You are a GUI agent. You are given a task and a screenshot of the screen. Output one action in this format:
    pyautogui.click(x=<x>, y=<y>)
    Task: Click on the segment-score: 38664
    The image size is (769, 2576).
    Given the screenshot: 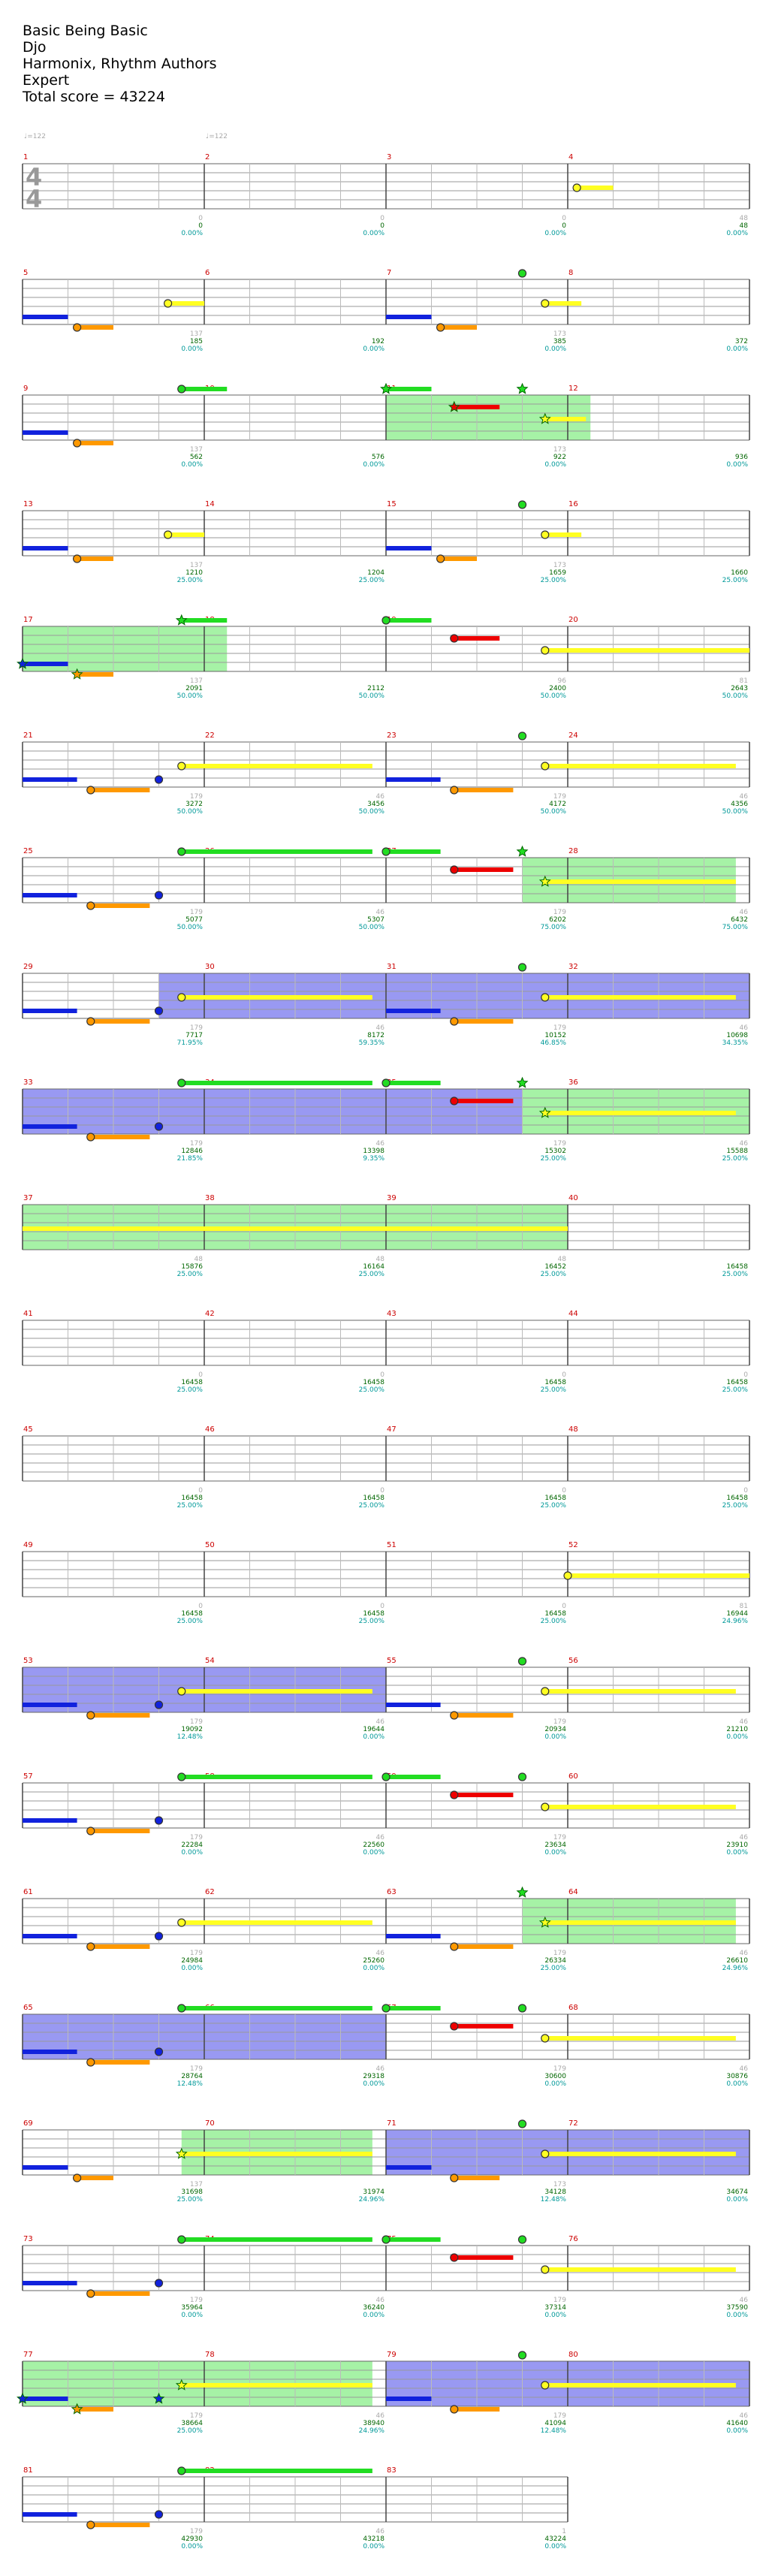 What is the action you would take?
    pyautogui.click(x=192, y=2424)
    